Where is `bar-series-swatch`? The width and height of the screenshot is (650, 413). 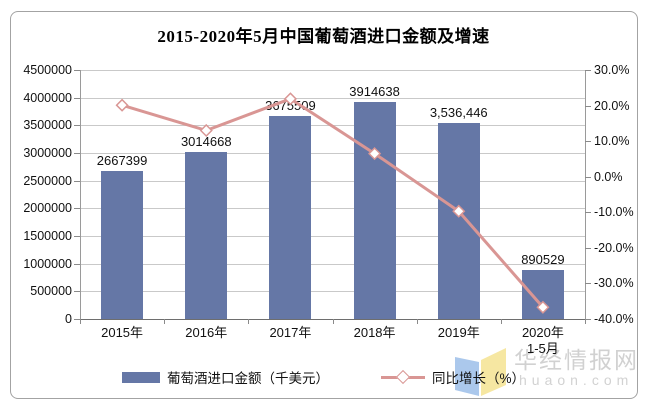 bar-series-swatch is located at coordinates (140, 377).